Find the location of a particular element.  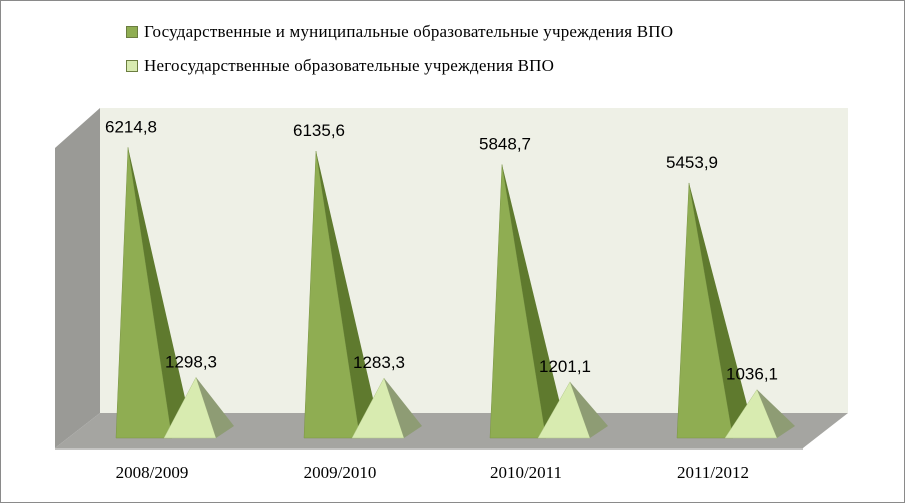

data-label-private-2009/2010: 1283,3 is located at coordinates (379, 362).